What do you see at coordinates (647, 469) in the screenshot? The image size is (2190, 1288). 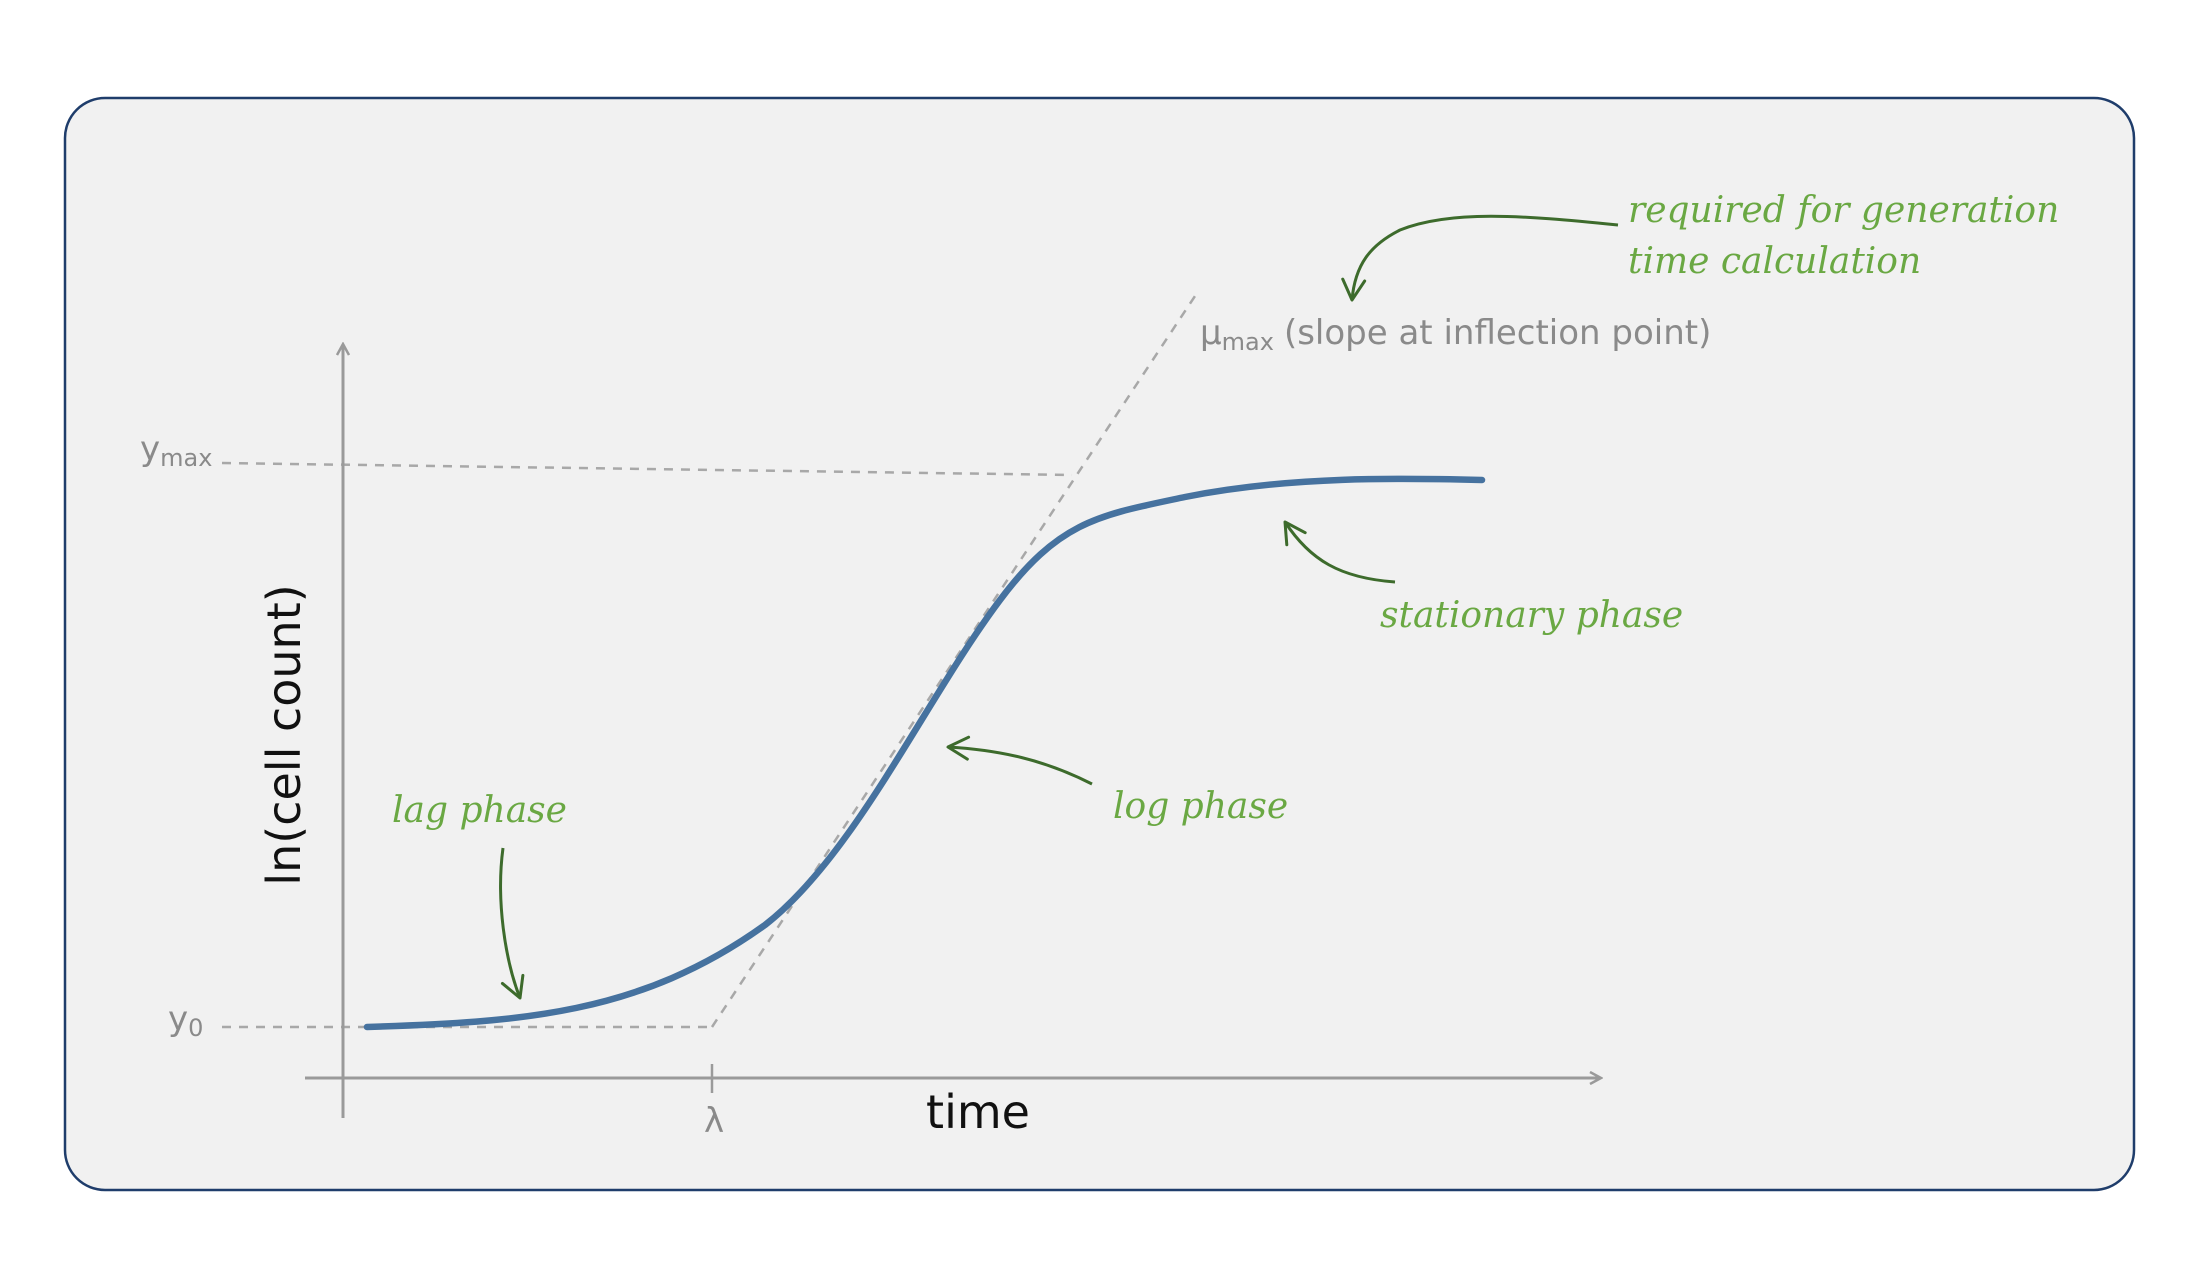 I see `ymax-guide-line` at bounding box center [647, 469].